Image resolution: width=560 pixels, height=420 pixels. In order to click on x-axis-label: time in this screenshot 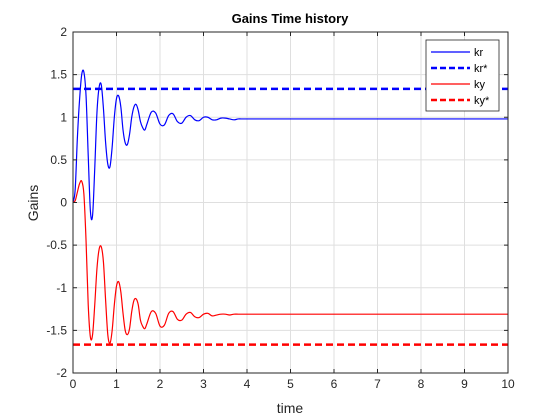, I will do `click(290, 408)`.